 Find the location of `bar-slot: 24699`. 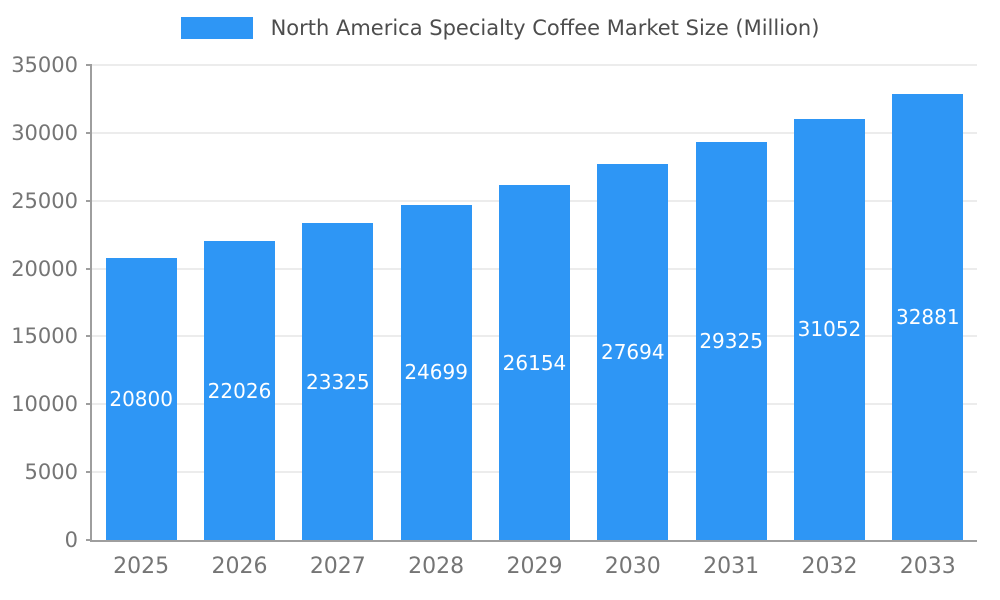

bar-slot: 24699 is located at coordinates (436, 302).